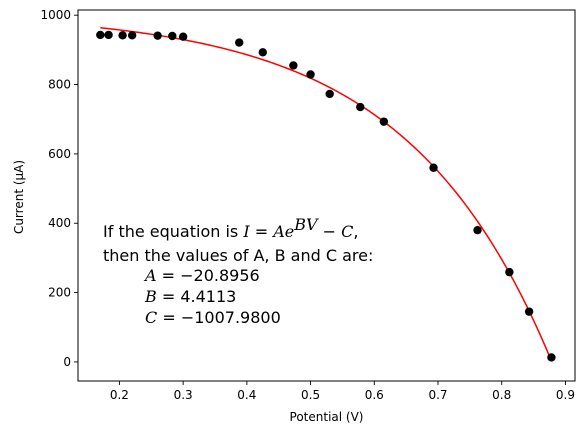 This screenshot has width=585, height=434. I want to click on annotation-line-1-suffix: ,, so click(355, 231).